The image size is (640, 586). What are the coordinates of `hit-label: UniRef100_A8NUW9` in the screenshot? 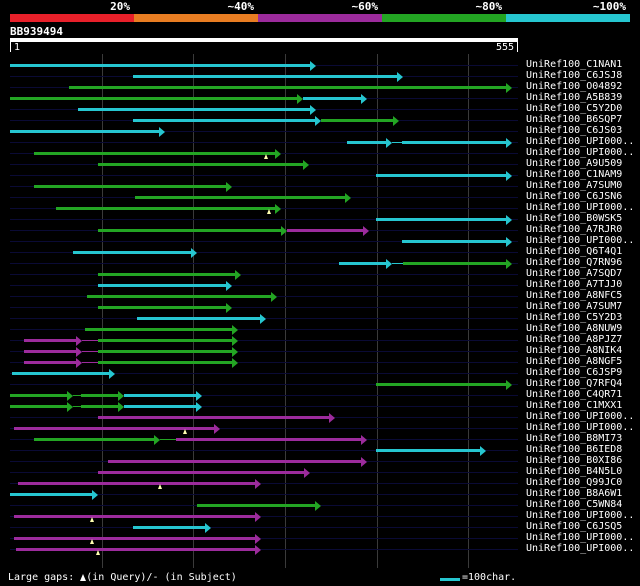 It's located at (574, 328).